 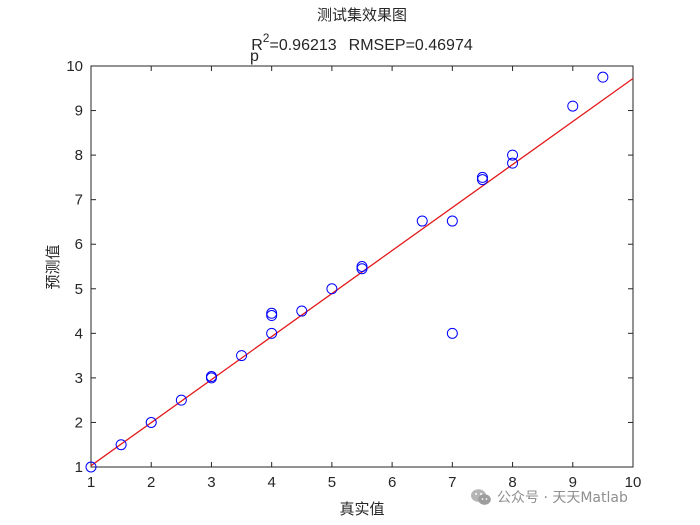 I want to click on y-tick-label: 8, so click(x=79, y=155).